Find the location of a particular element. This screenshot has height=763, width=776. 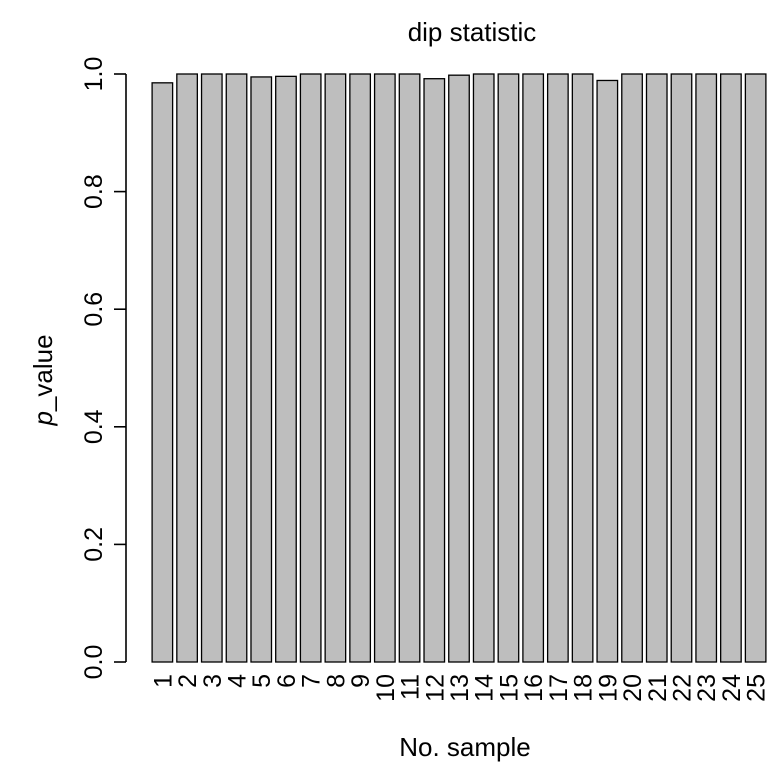

x-tick-label-23: 23 is located at coordinates (707, 688).